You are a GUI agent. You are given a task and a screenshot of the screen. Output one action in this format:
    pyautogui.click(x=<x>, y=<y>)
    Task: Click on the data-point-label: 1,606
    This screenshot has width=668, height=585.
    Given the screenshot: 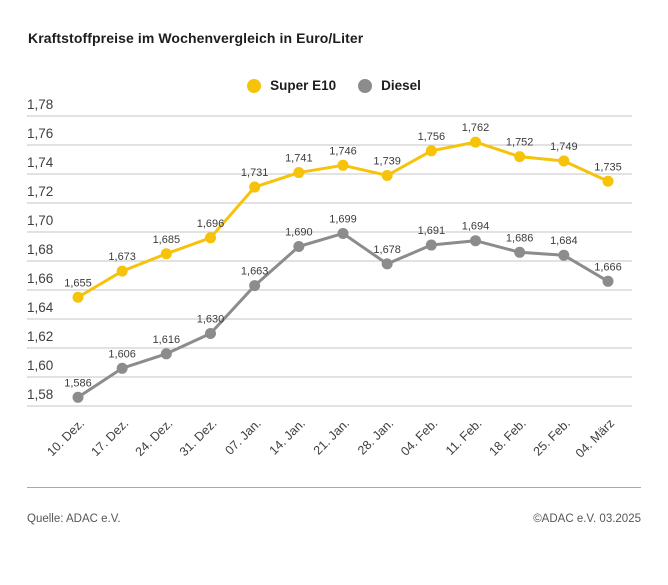 What is the action you would take?
    pyautogui.click(x=122, y=354)
    